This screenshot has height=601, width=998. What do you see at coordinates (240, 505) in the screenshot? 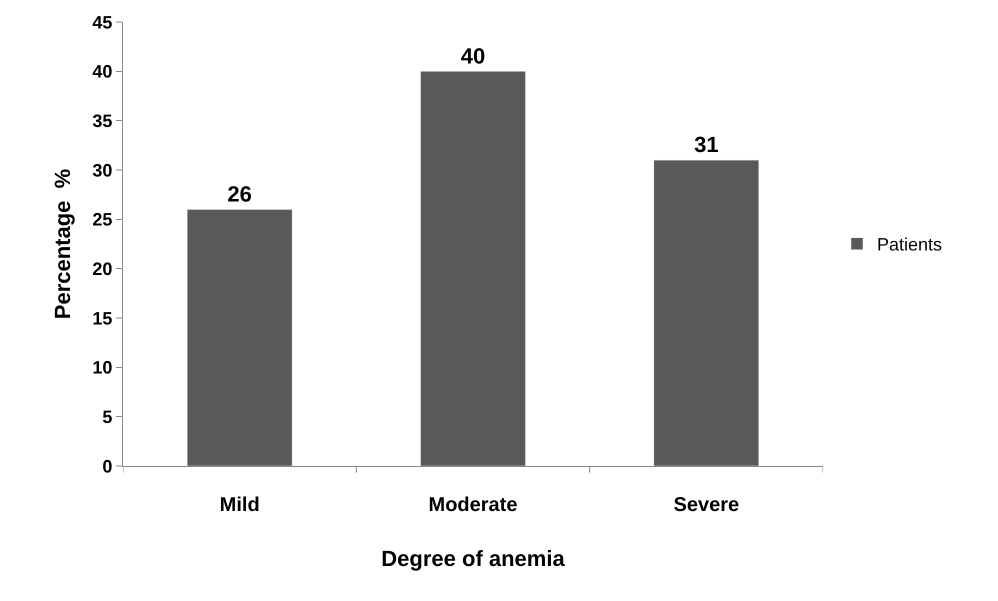
I see `x-tick-label: Mild` at bounding box center [240, 505].